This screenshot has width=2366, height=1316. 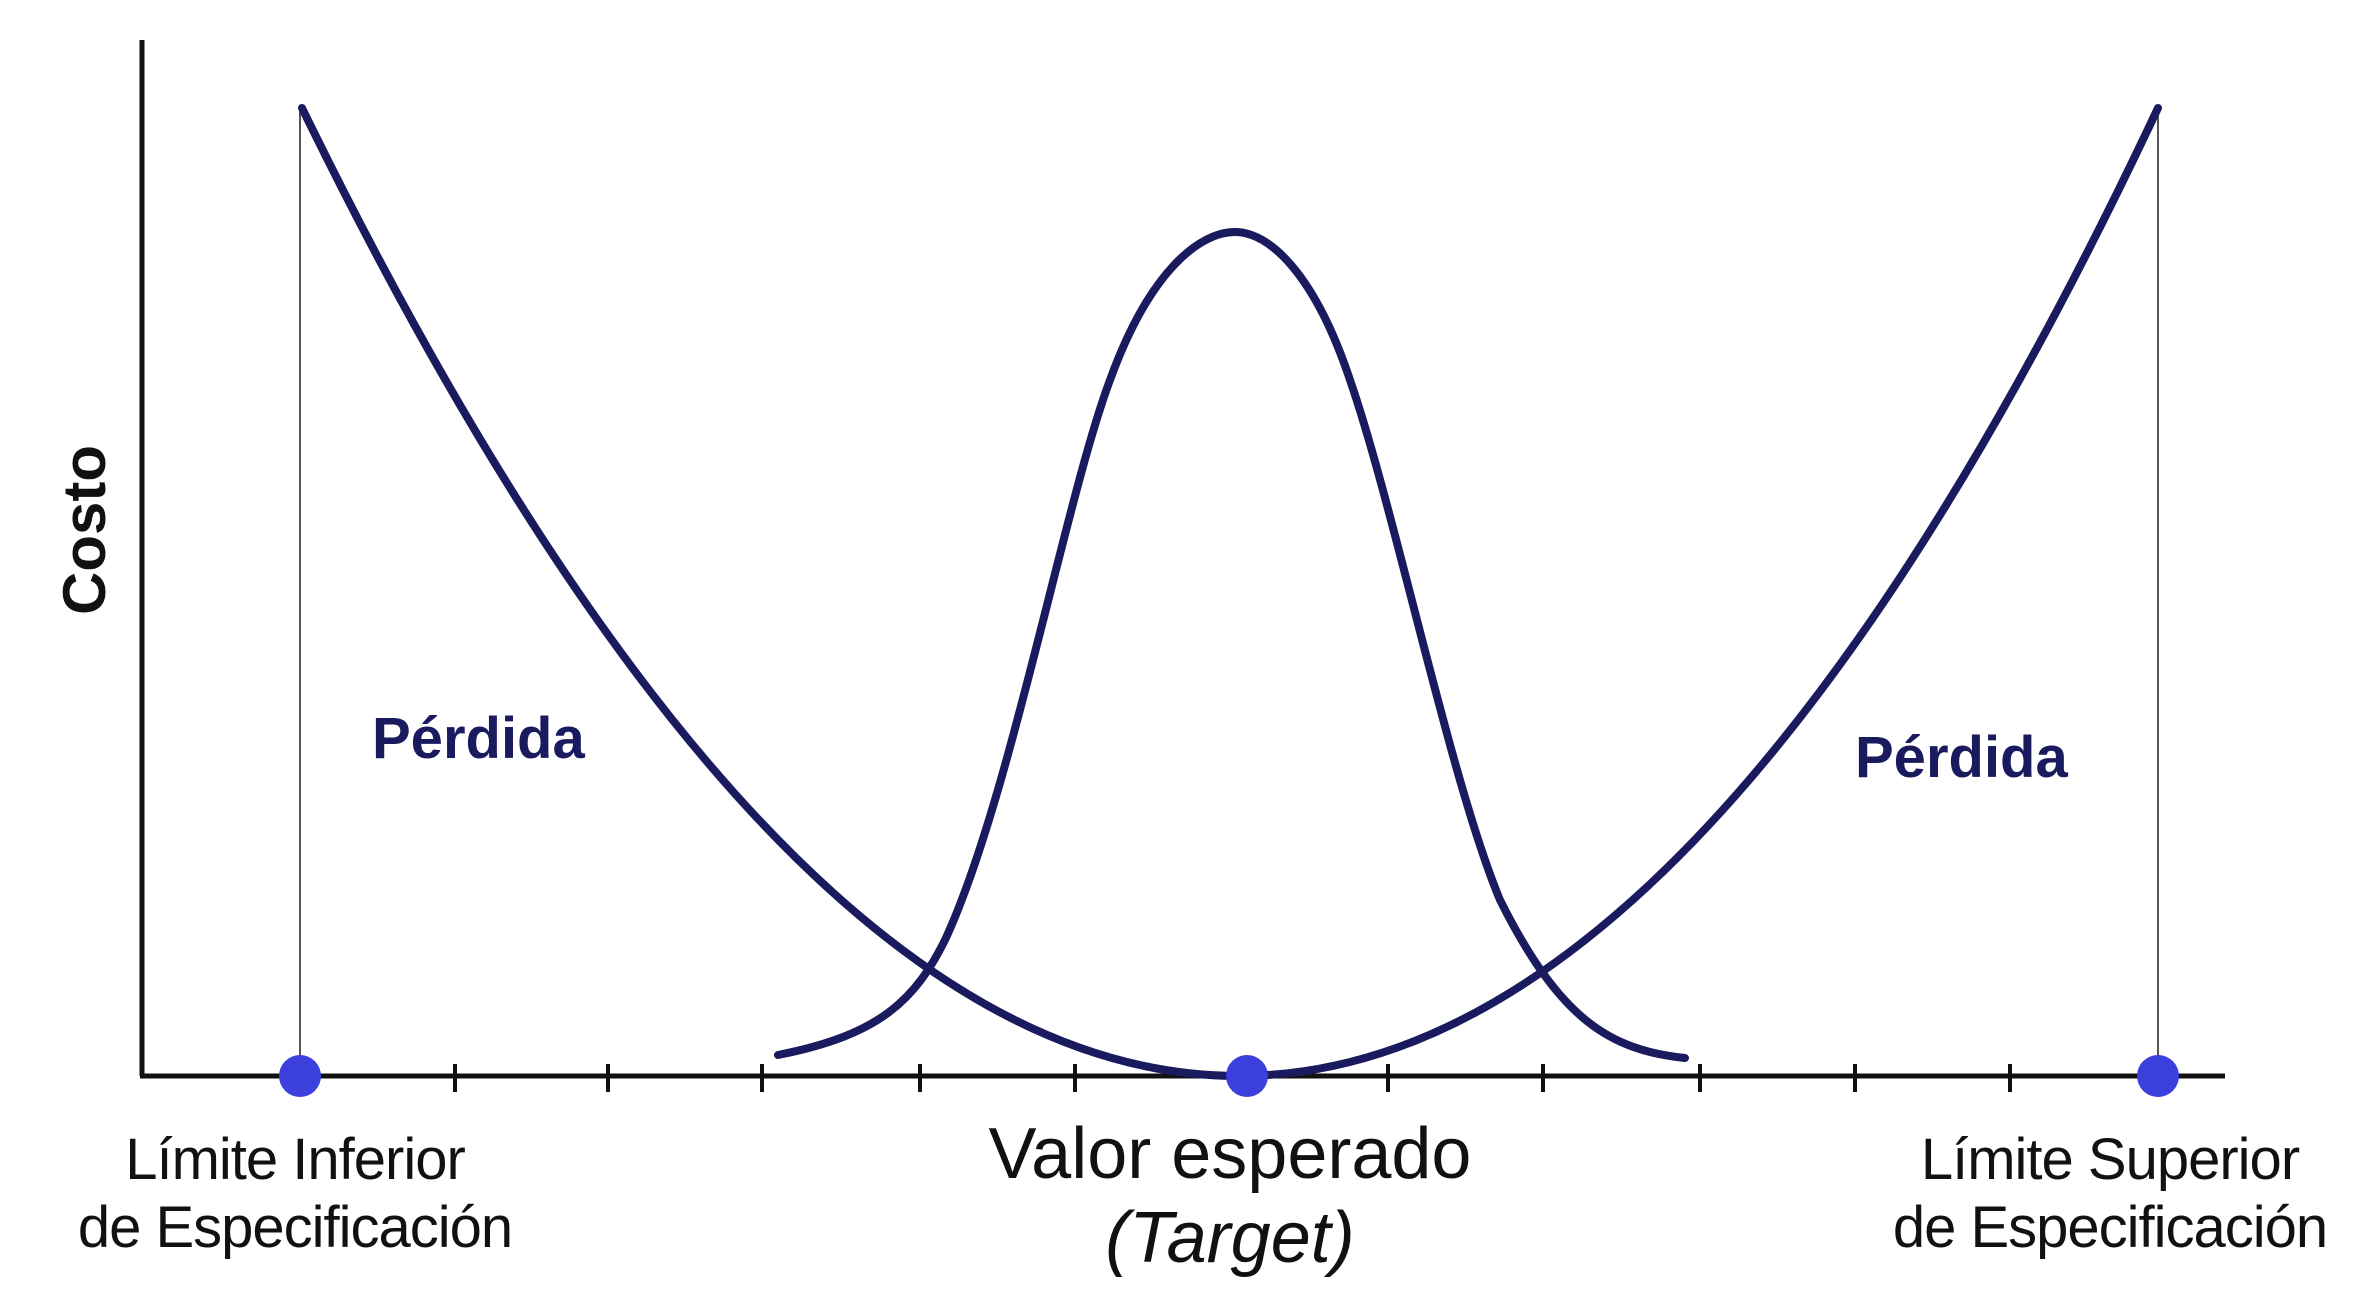 I want to click on target-line2: (Target), so click(x=1230, y=1238).